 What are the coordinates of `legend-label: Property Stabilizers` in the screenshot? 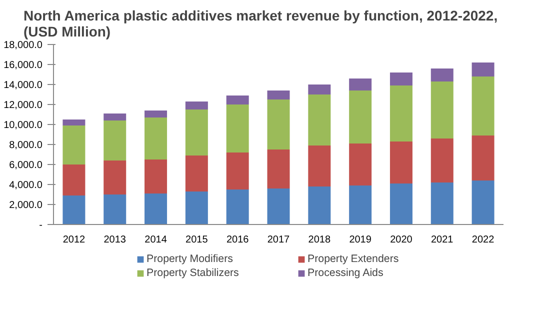 It's located at (193, 273).